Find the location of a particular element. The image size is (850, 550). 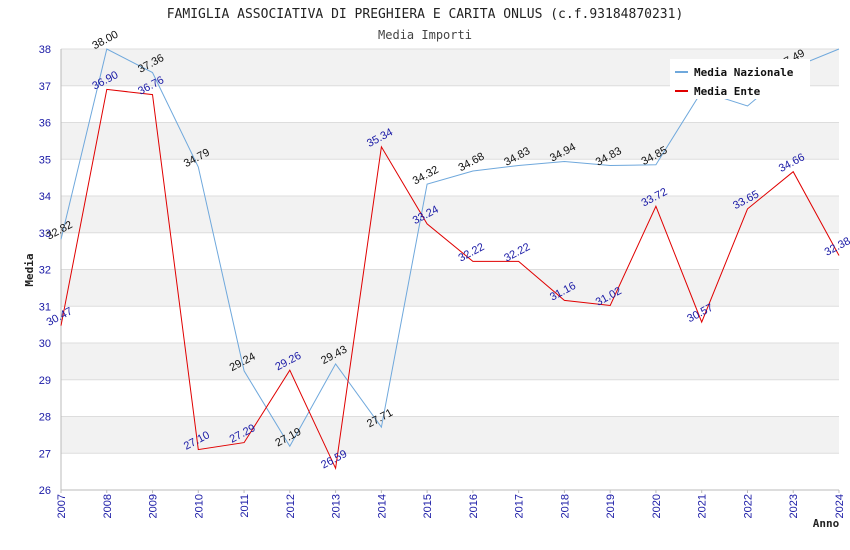

y-tick-label: 29 is located at coordinates (45, 381).